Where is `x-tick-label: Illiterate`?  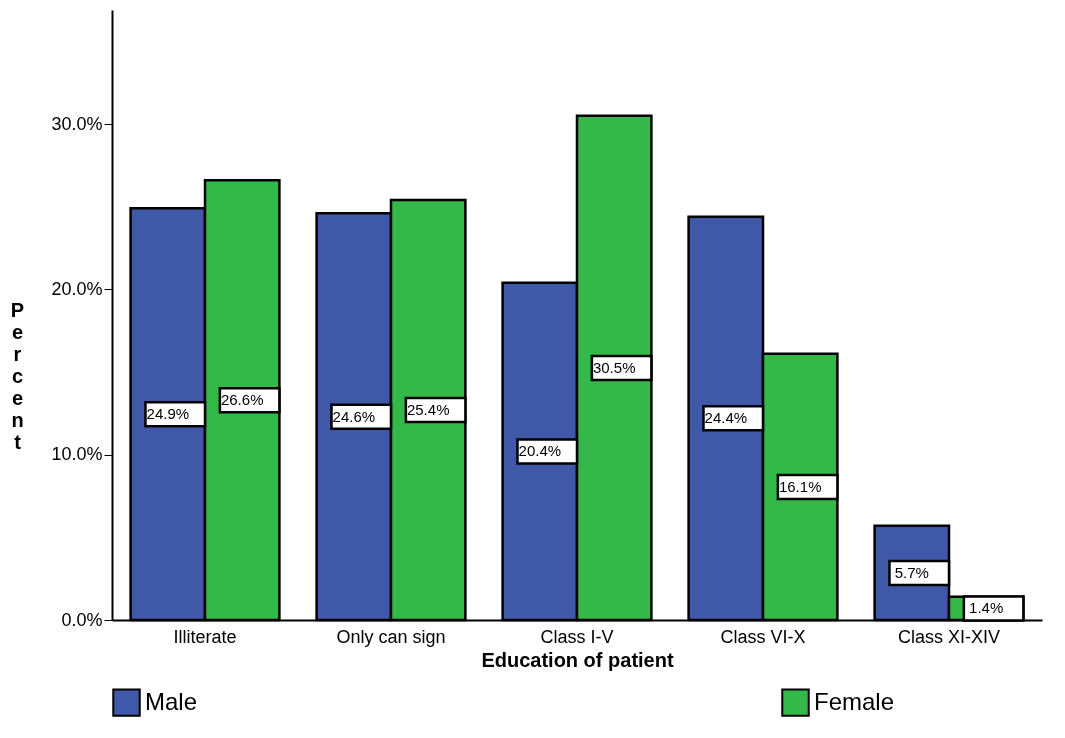 x-tick-label: Illiterate is located at coordinates (205, 636).